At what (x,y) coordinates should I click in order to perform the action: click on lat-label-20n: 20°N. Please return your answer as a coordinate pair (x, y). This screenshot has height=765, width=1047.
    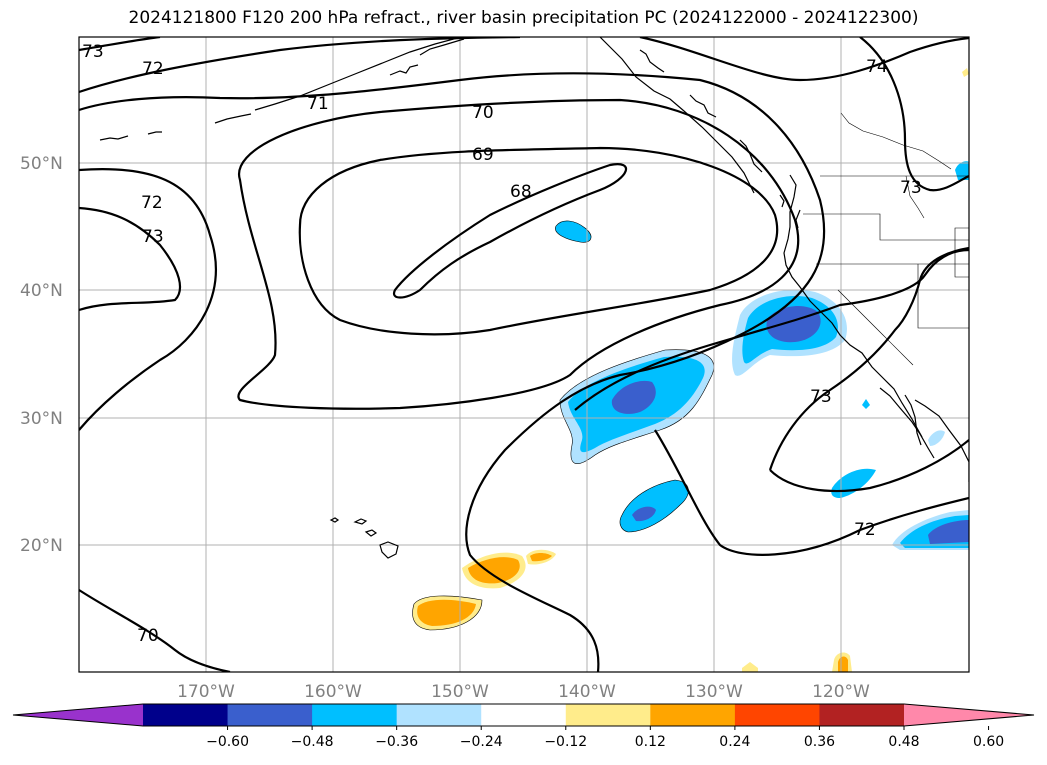
    Looking at the image, I should click on (41, 546).